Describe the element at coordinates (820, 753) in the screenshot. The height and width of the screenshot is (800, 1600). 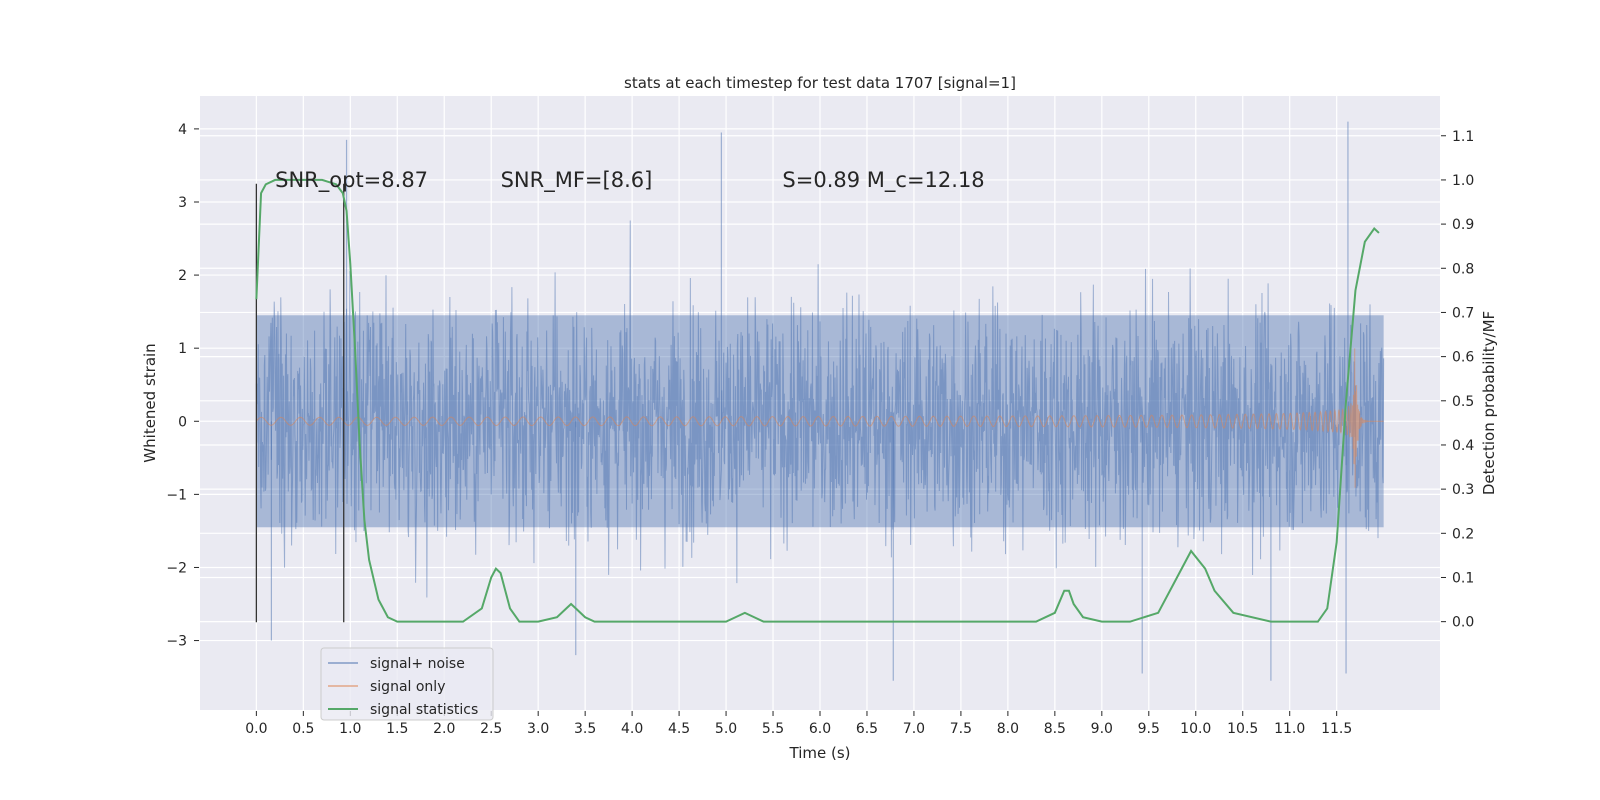
I see `x-axis-label: Time (s)` at that location.